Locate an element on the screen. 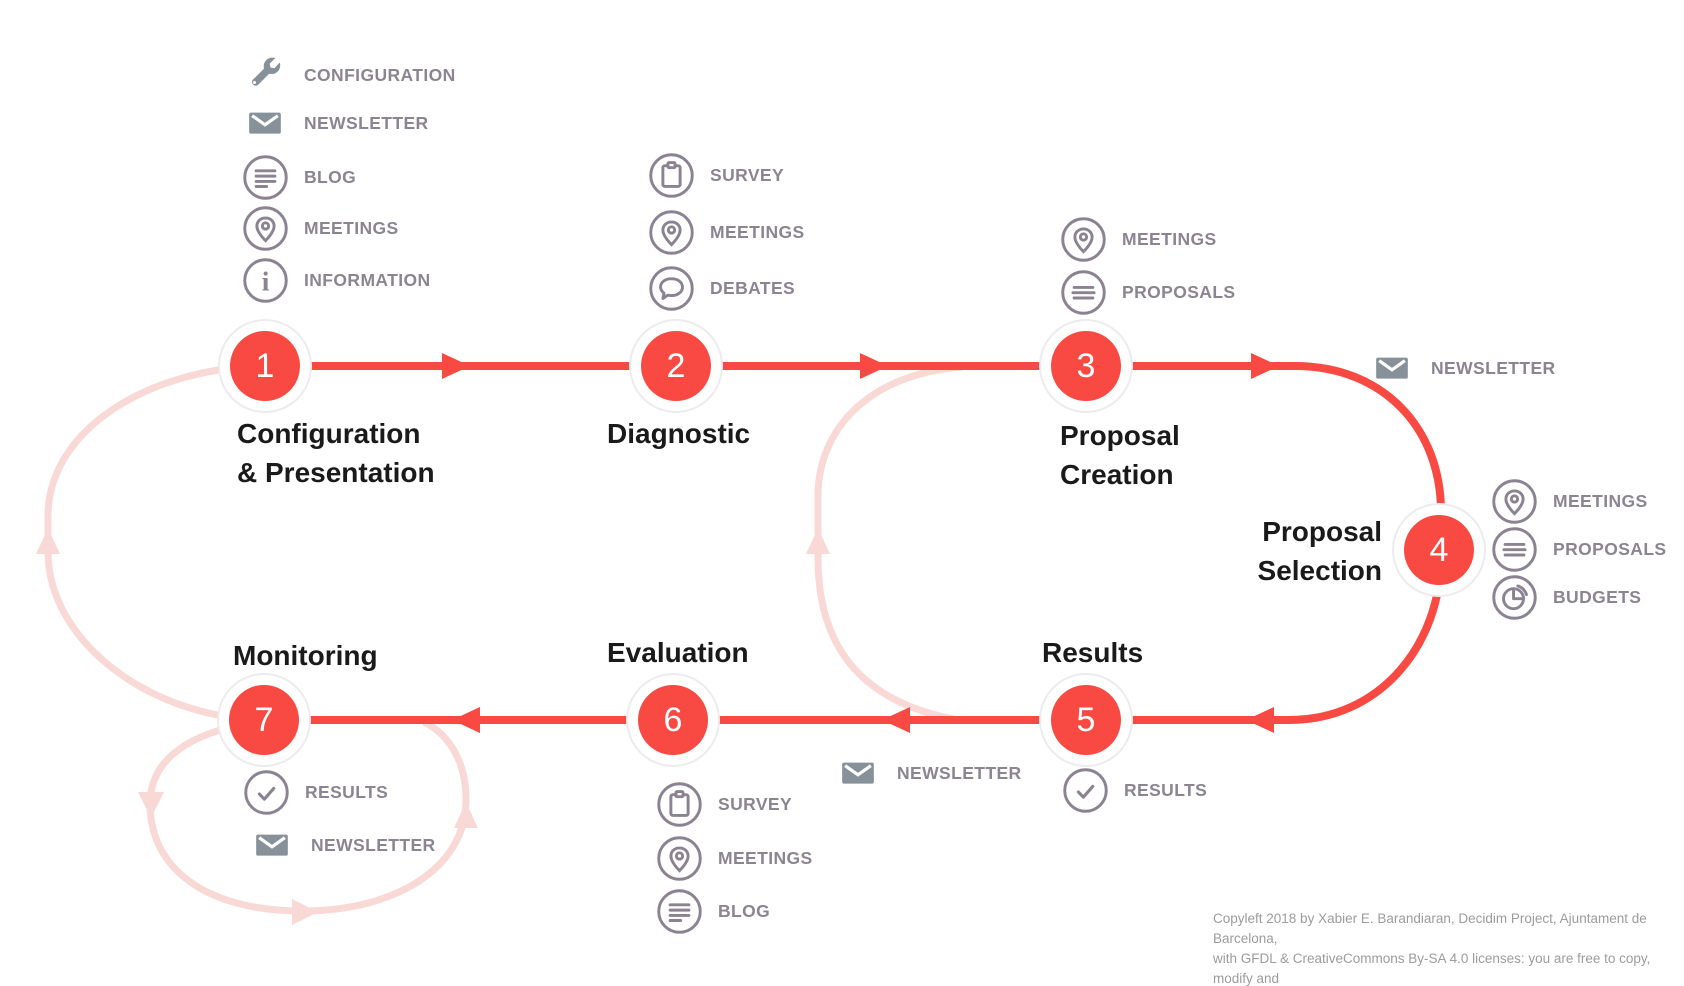  step-2-icon-survey: SURVEY is located at coordinates (714, 175).